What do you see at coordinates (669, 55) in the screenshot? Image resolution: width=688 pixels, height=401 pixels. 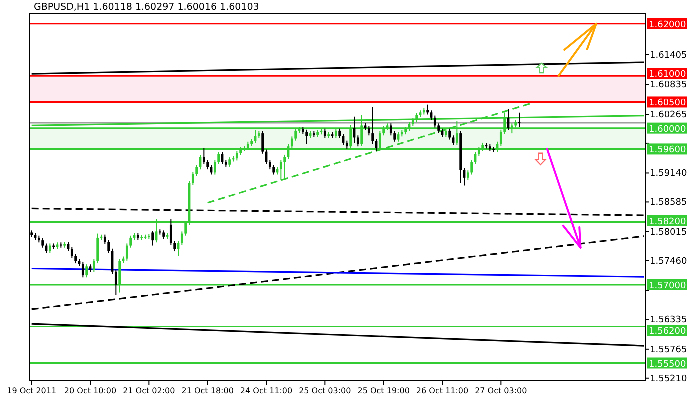 I see `y-tick-label: 1.61405` at bounding box center [669, 55].